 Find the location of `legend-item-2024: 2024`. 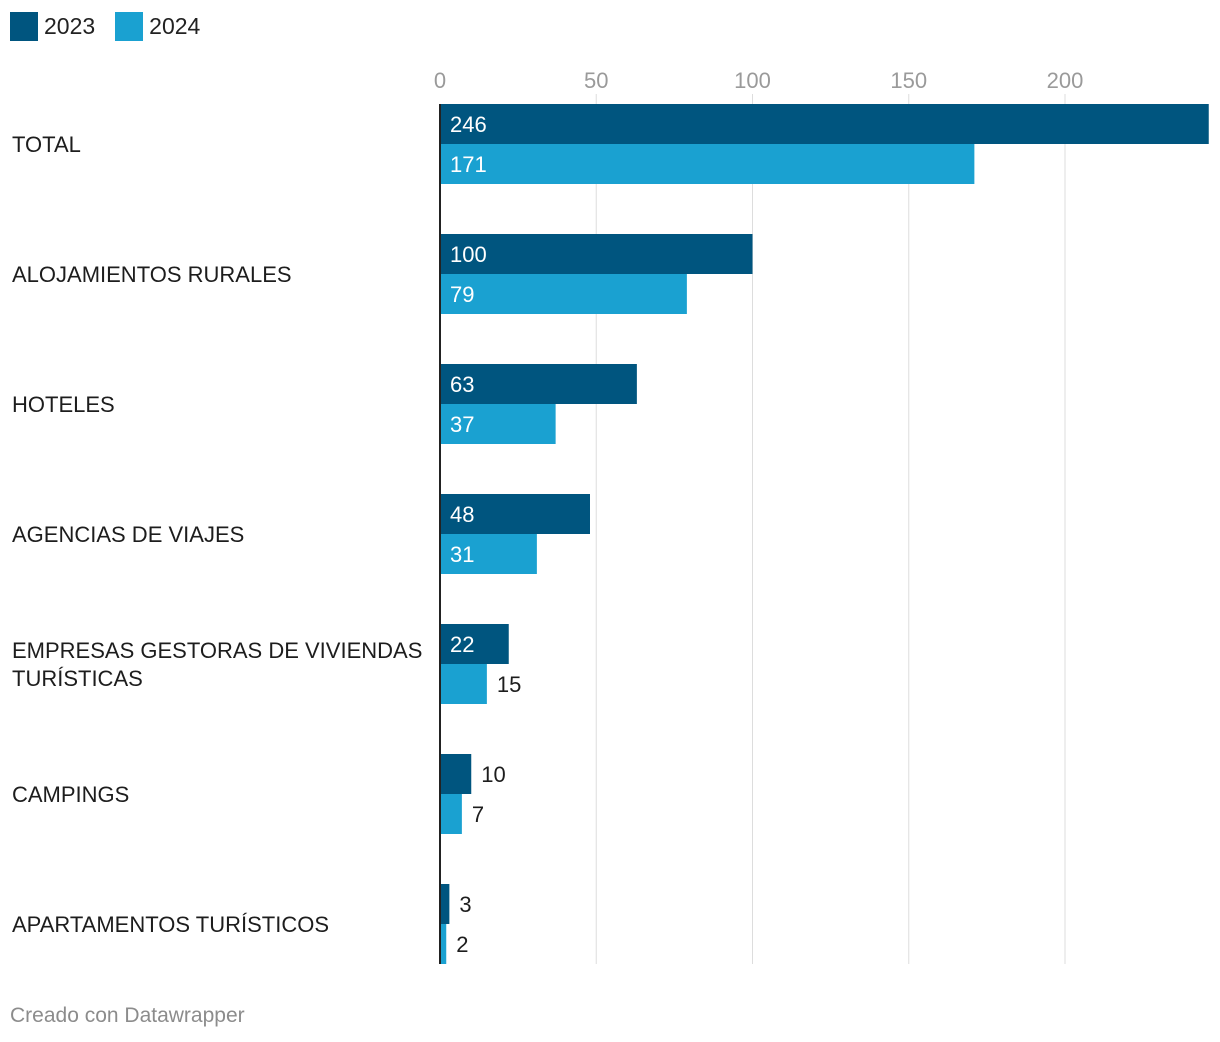

legend-item-2024: 2024 is located at coordinates (157, 26).